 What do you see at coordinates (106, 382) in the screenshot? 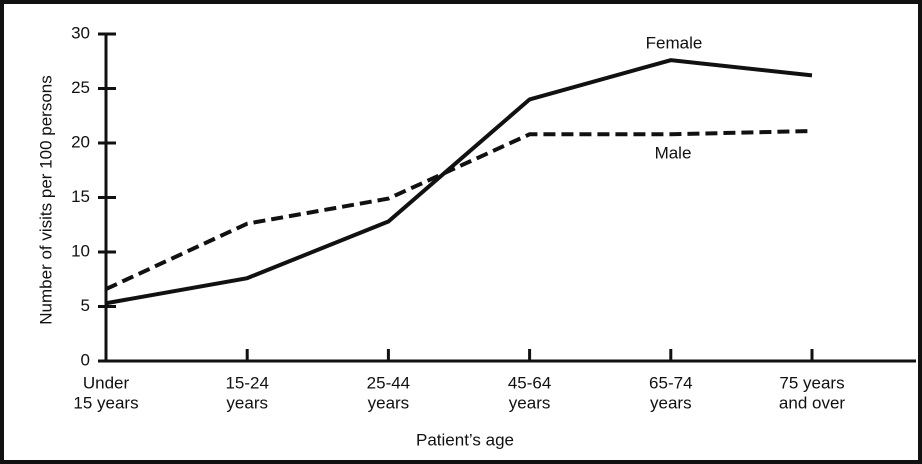
I see `x-tick-label: Under` at bounding box center [106, 382].